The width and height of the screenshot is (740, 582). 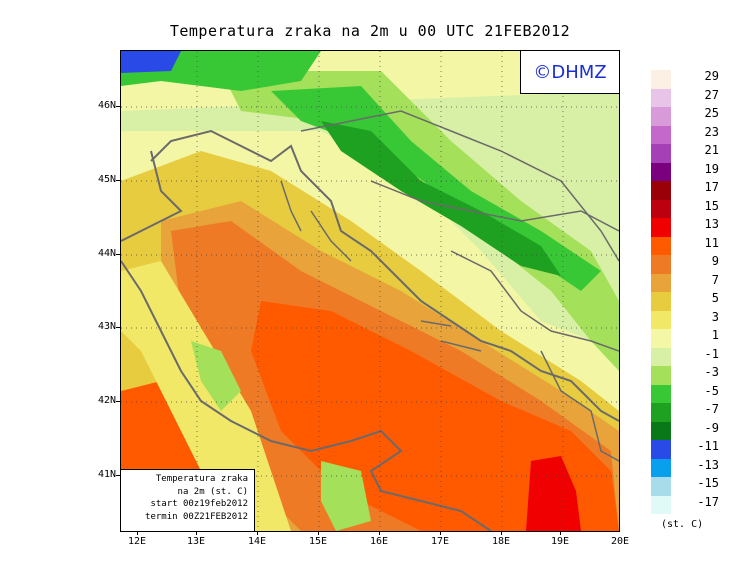 What do you see at coordinates (711, 224) in the screenshot?
I see `legend-label: 13` at bounding box center [711, 224].